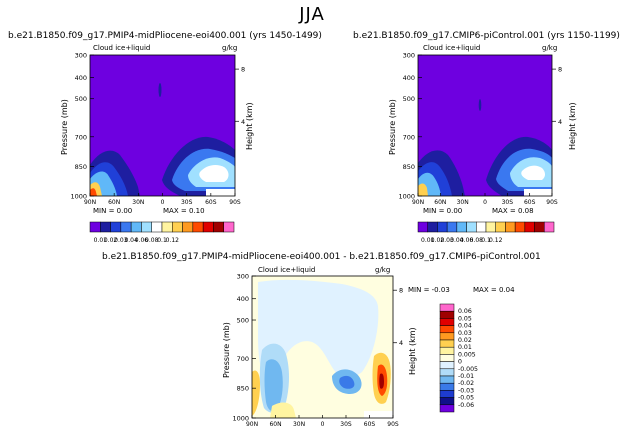 Image resolution: width=624 pixels, height=435 pixels. What do you see at coordinates (466, 390) in the screenshot?
I see `colorbar-label: -0.03` at bounding box center [466, 390].